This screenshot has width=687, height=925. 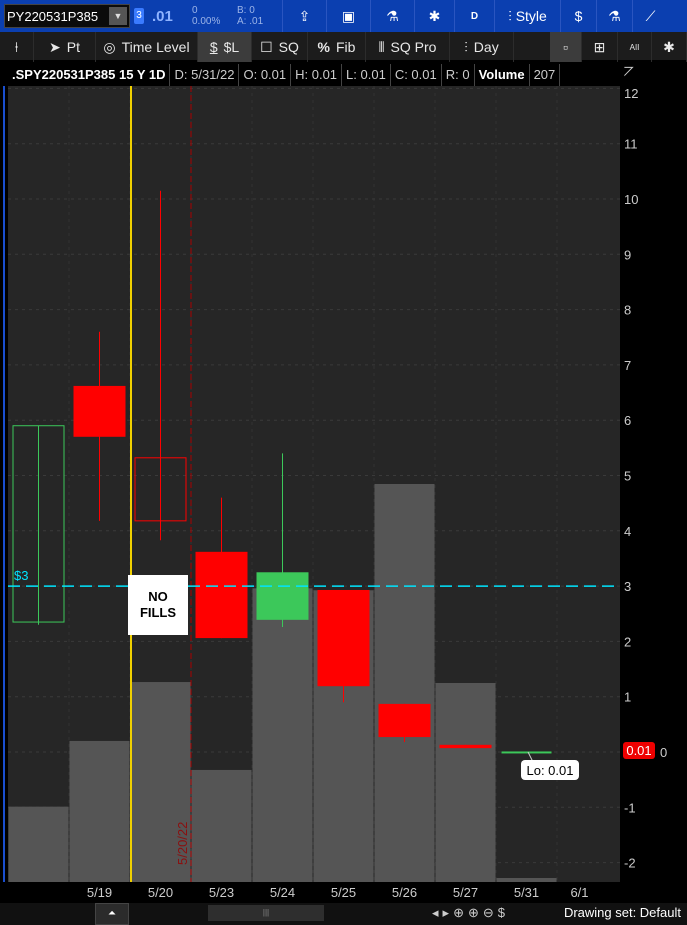 I want to click on x-tick-label: 6/1, so click(x=579, y=892).